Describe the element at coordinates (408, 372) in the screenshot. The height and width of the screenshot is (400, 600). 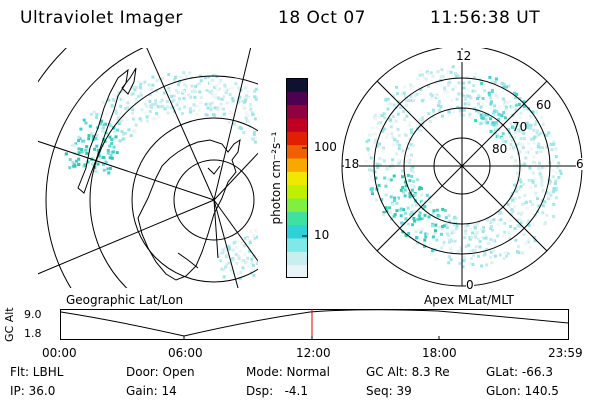
I see `status-gc-alt: GC Alt: 8.3 Re` at that location.